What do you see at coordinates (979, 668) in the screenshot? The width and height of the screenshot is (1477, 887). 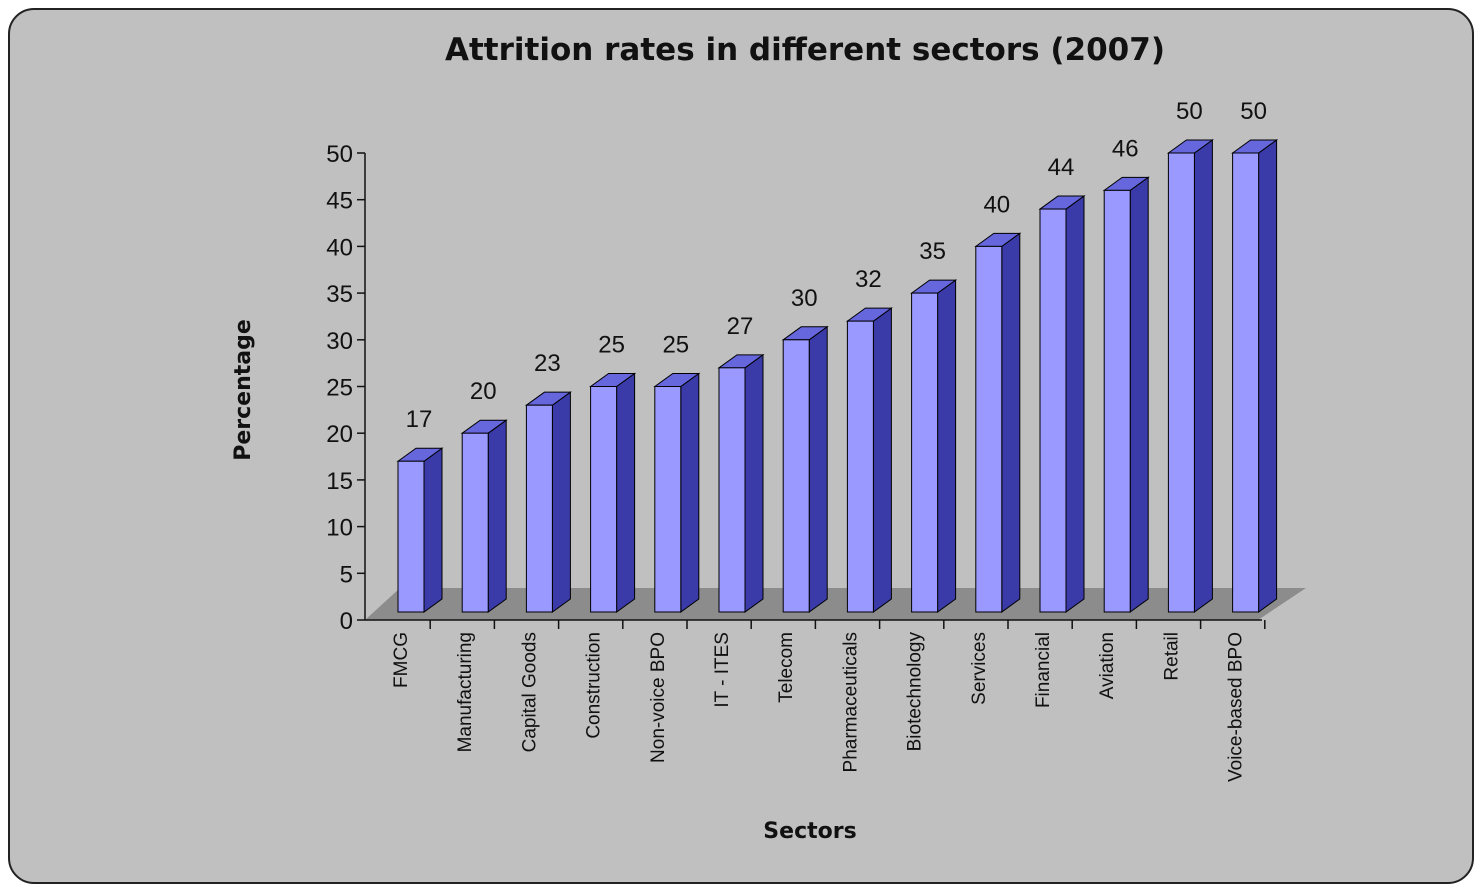 I see `category-label: Services` at bounding box center [979, 668].